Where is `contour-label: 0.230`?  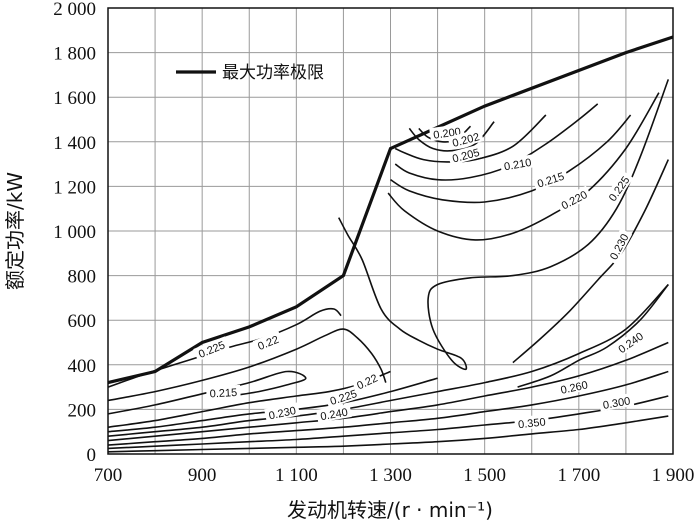 contour-label: 0.230 is located at coordinates (282, 413).